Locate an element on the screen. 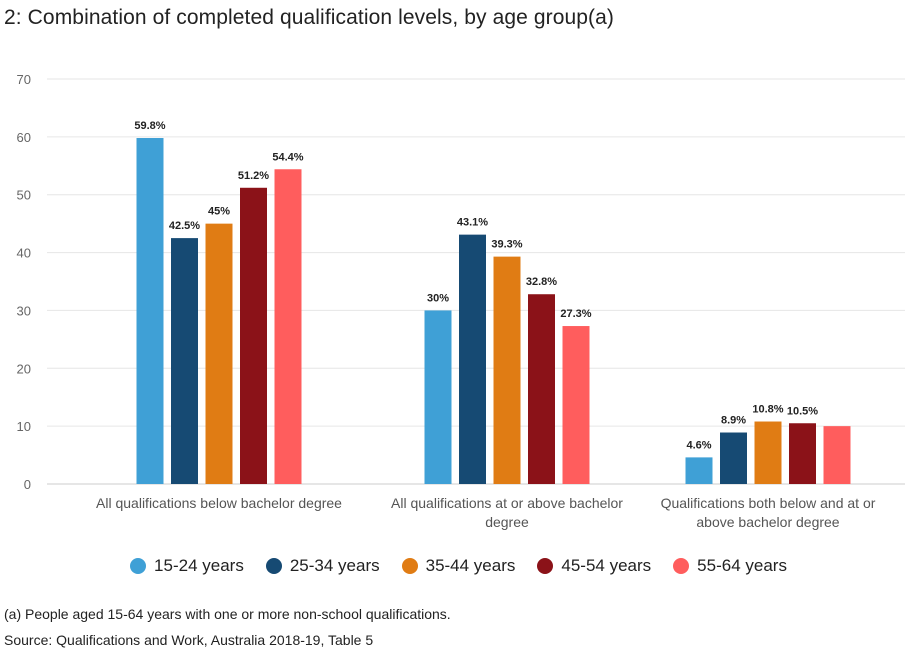 The width and height of the screenshot is (917, 661). x-category-label: All qualifications below bachelor degree is located at coordinates (219, 503).